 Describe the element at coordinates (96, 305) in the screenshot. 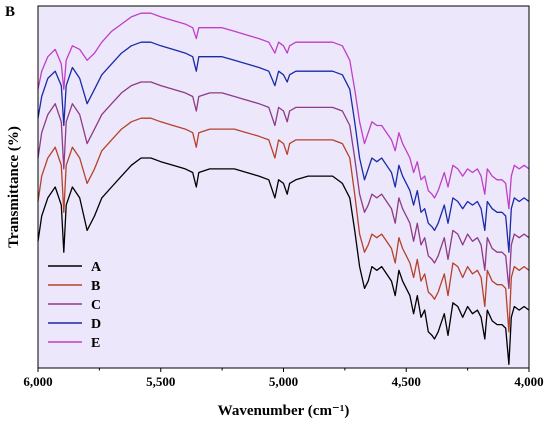

I see `legend-label-c: C` at that location.